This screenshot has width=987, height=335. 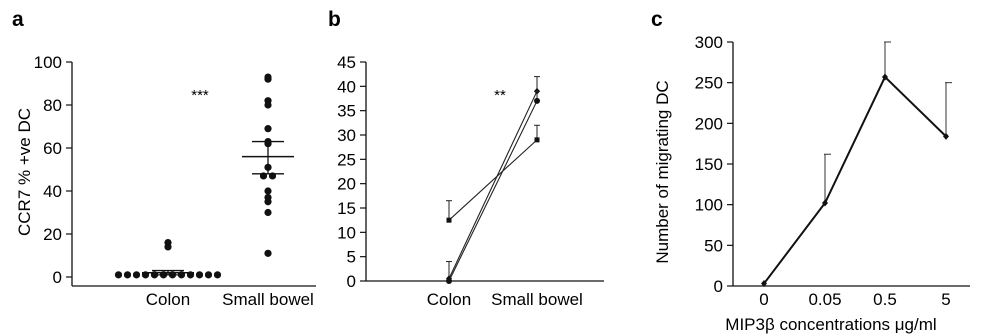 I want to click on y-tick-label: 45, so click(x=346, y=62).